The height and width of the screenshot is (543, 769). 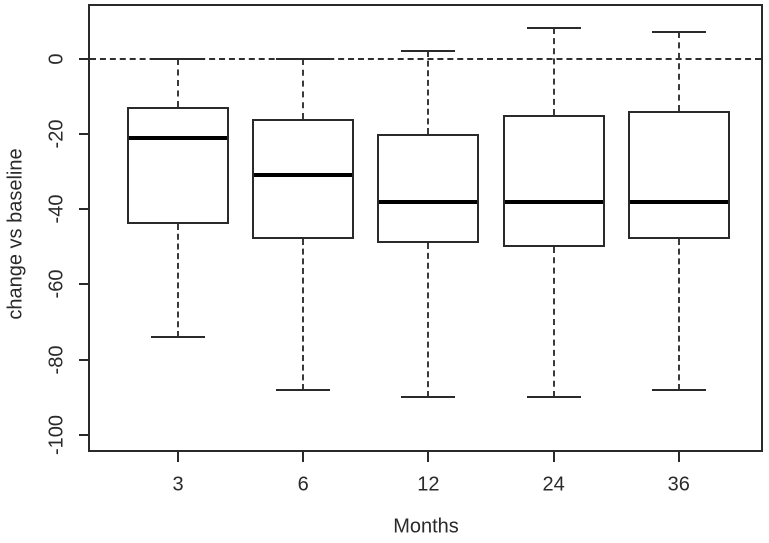 I want to click on x-tick-label: 12, so click(x=428, y=484).